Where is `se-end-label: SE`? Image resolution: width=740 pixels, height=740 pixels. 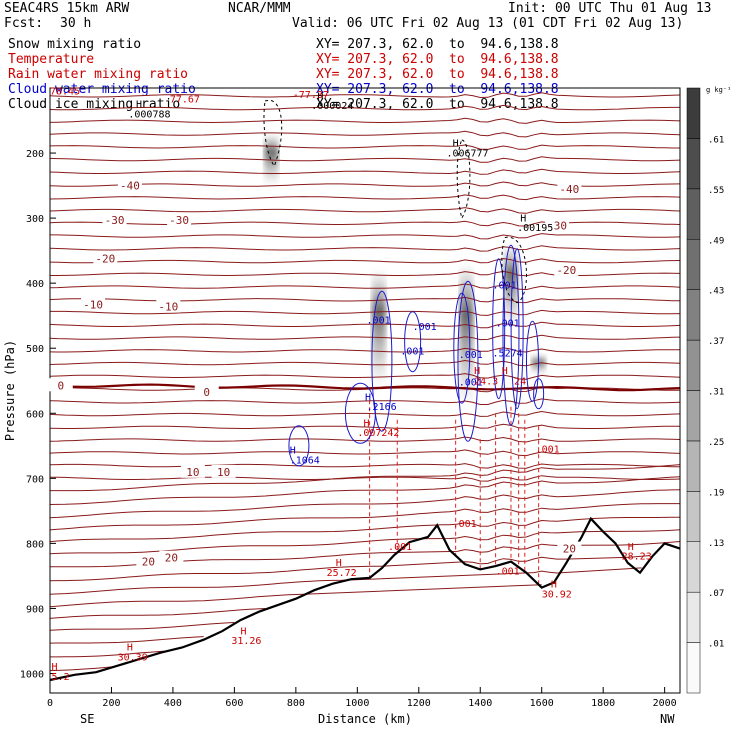 se-end-label: SE is located at coordinates (87, 719).